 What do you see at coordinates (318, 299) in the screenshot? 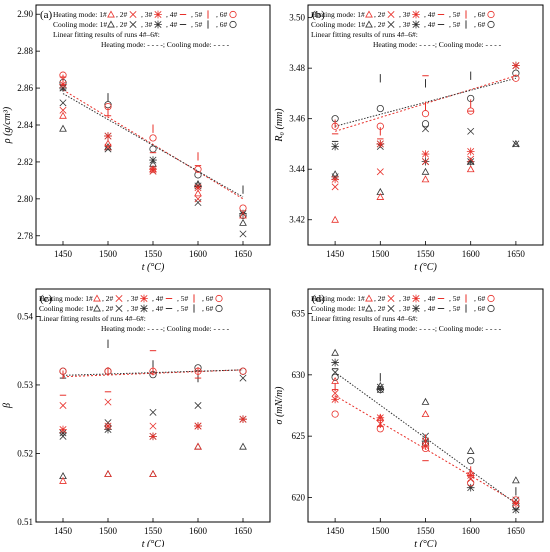
I see `panel-label: (d)` at bounding box center [318, 299].